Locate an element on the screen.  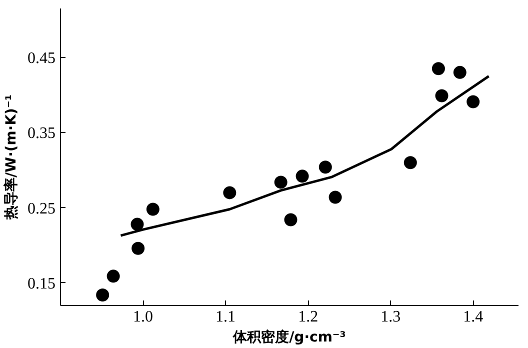
x-tick-label: 1.2 is located at coordinates (308, 317).